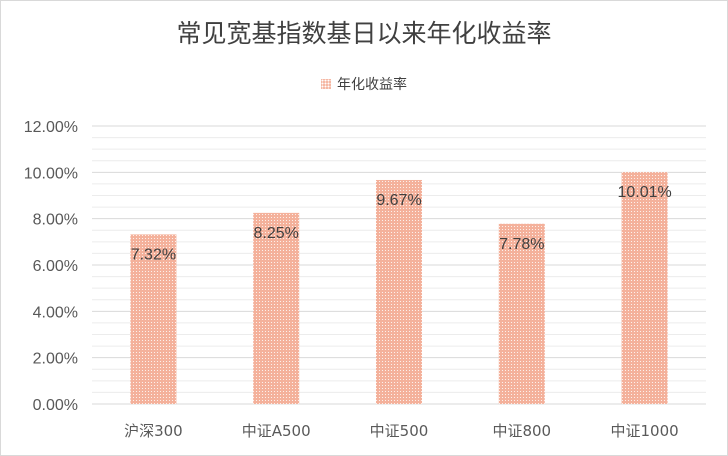 The width and height of the screenshot is (728, 456). What do you see at coordinates (55, 312) in the screenshot?
I see `y-tick-label: 4.00%` at bounding box center [55, 312].